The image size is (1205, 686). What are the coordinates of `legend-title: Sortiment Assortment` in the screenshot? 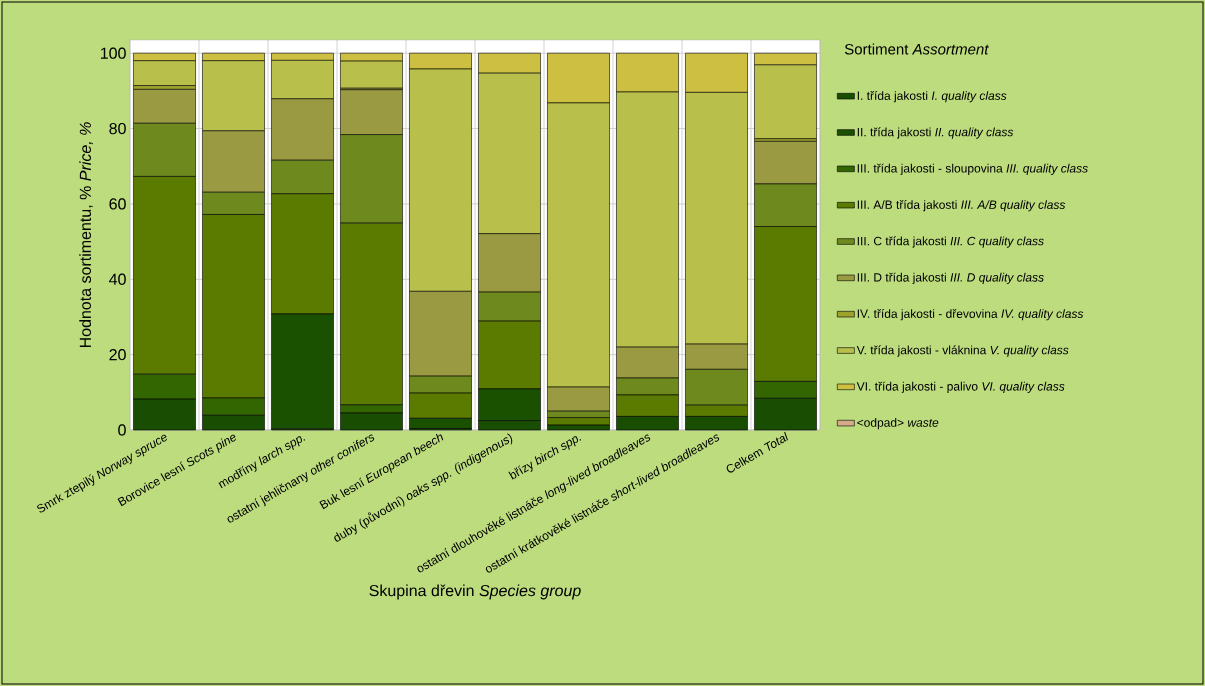 It's located at (916, 49).